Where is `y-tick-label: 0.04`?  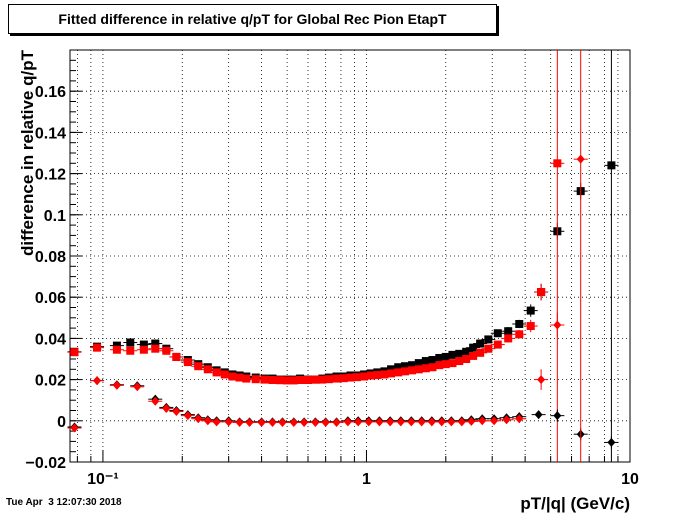
y-tick-label: 0.04 is located at coordinates (50, 339).